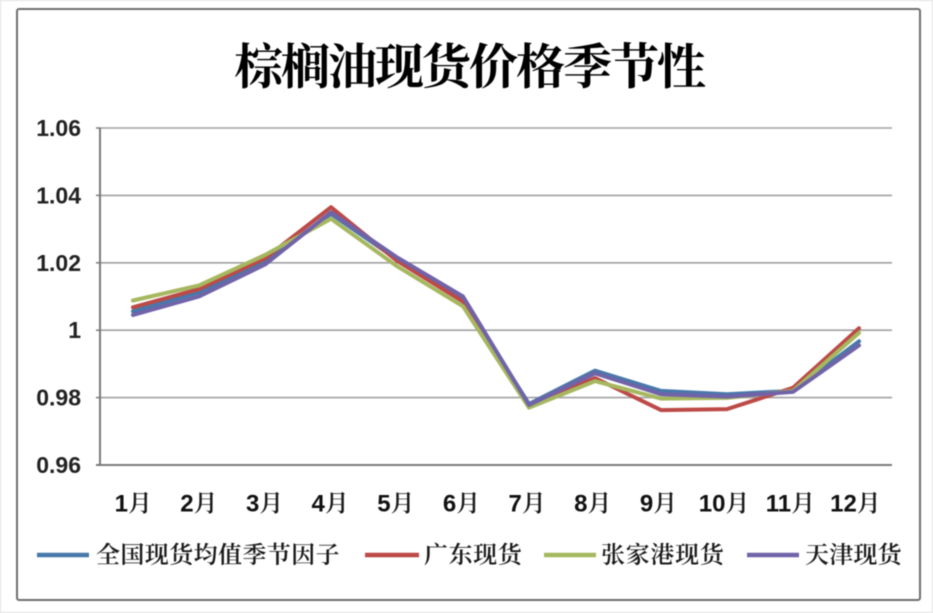  What do you see at coordinates (449, 504) in the screenshot?
I see `svg-text: 6` at bounding box center [449, 504].